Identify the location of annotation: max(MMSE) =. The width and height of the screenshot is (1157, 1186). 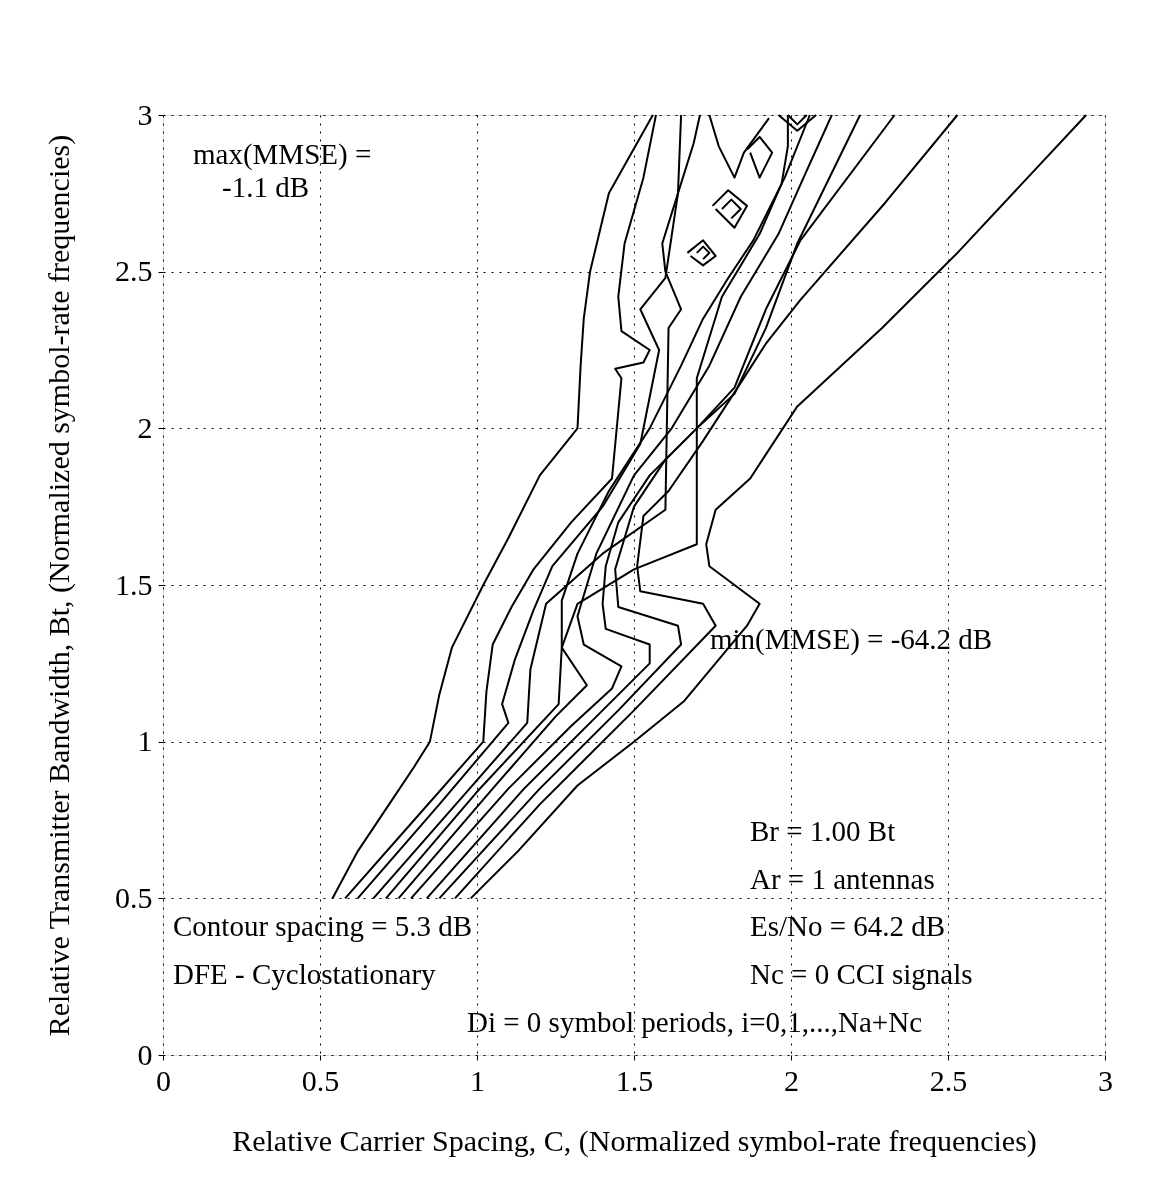
(282, 154).